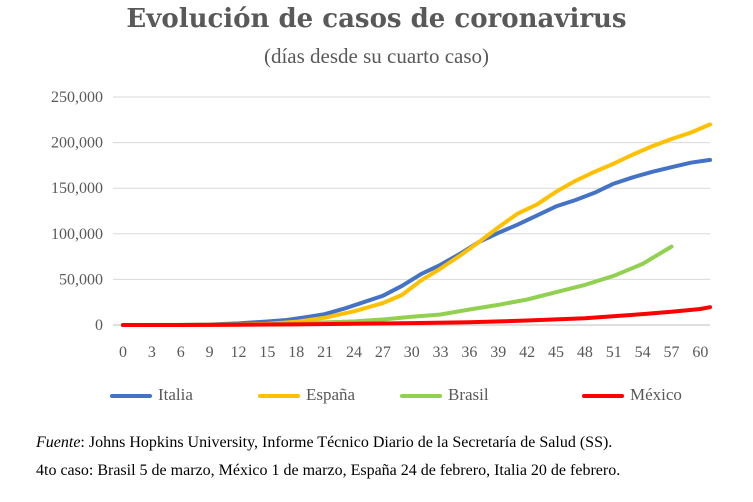  What do you see at coordinates (325, 352) in the screenshot?
I see `x-tick-label: 21` at bounding box center [325, 352].